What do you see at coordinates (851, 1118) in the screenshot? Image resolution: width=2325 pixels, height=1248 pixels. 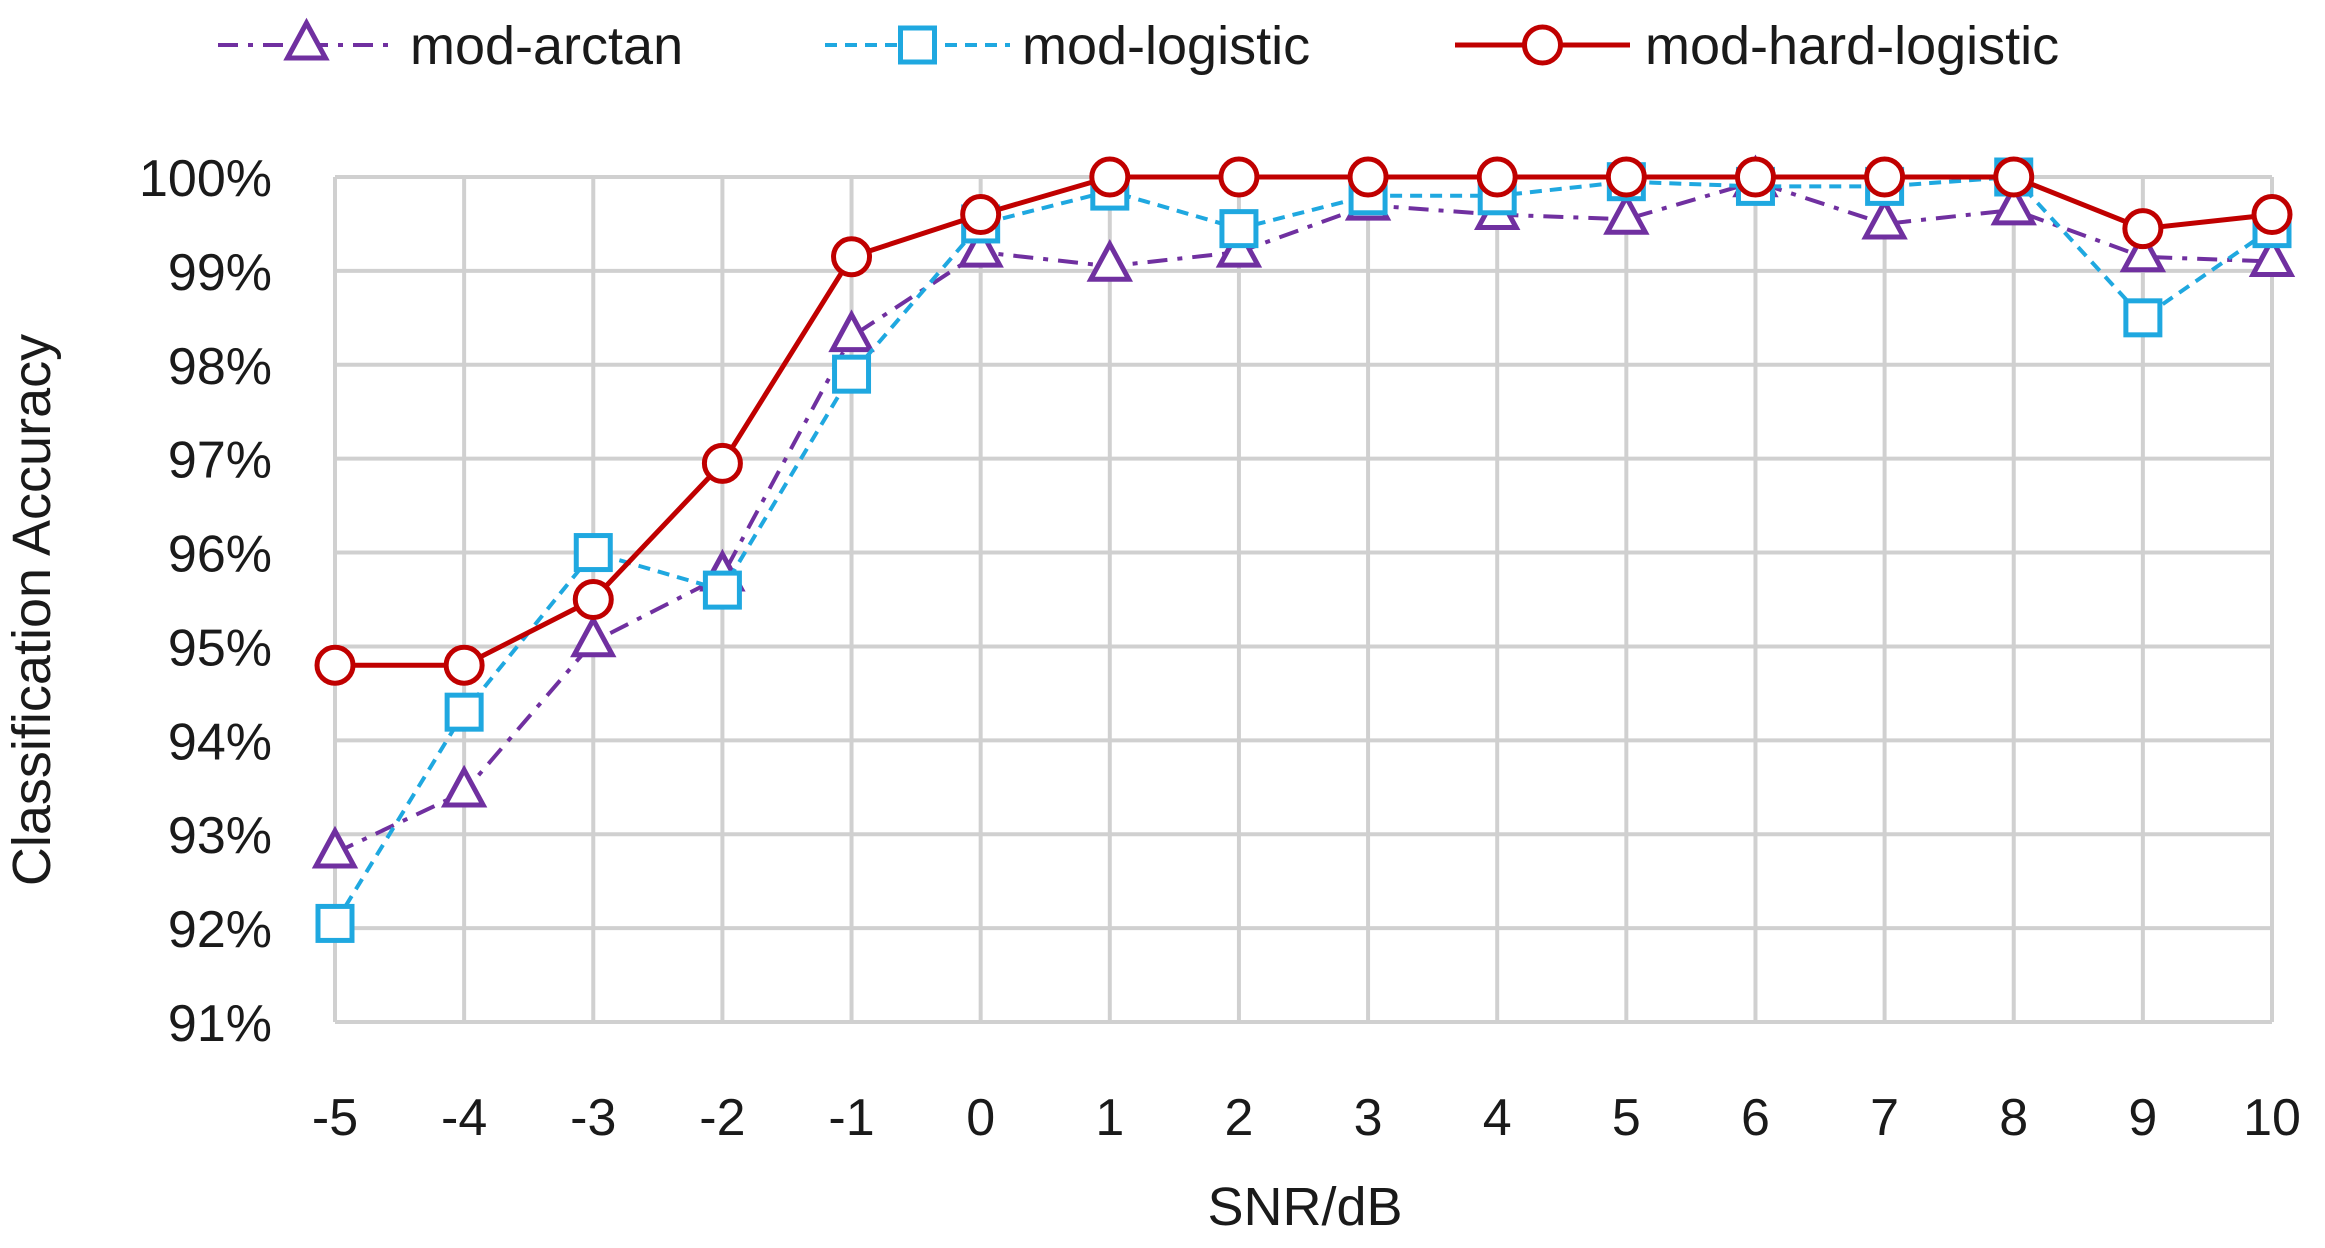 I see `x-tick-label: -1` at bounding box center [851, 1118].